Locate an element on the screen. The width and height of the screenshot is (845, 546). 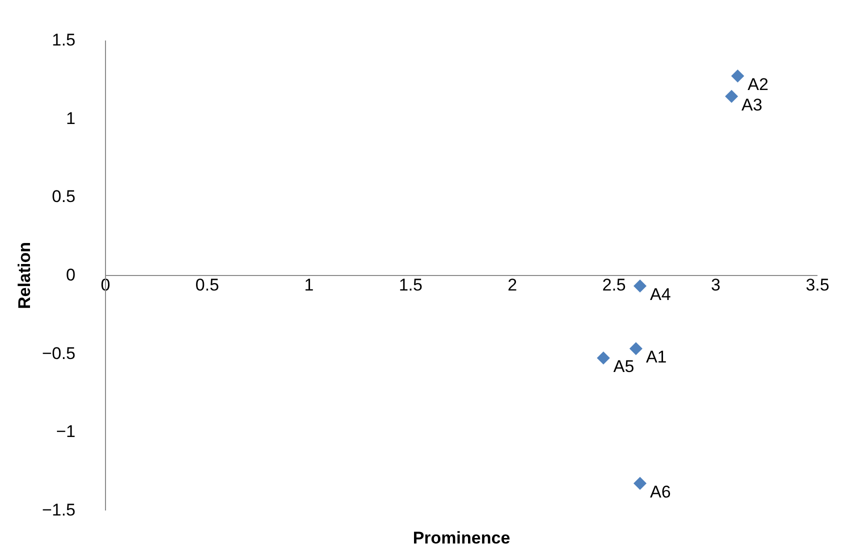
annotation: A3 is located at coordinates (752, 104).